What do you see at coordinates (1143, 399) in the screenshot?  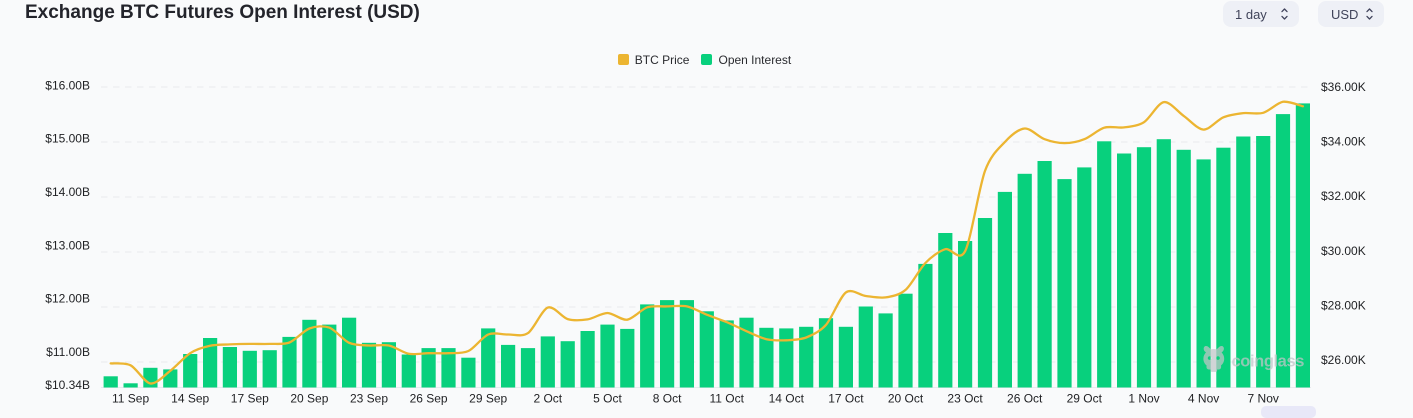 I see `svg-text: 1 Nov` at bounding box center [1143, 399].